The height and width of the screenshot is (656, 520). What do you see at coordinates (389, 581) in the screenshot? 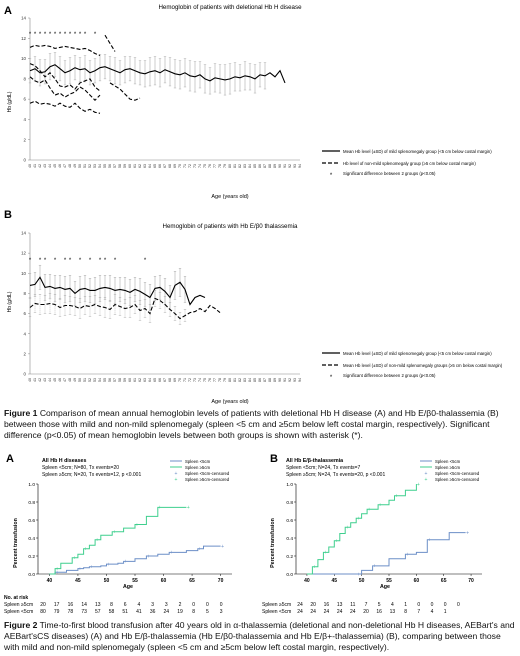
I see `x-tick-label: 55` at bounding box center [389, 581].